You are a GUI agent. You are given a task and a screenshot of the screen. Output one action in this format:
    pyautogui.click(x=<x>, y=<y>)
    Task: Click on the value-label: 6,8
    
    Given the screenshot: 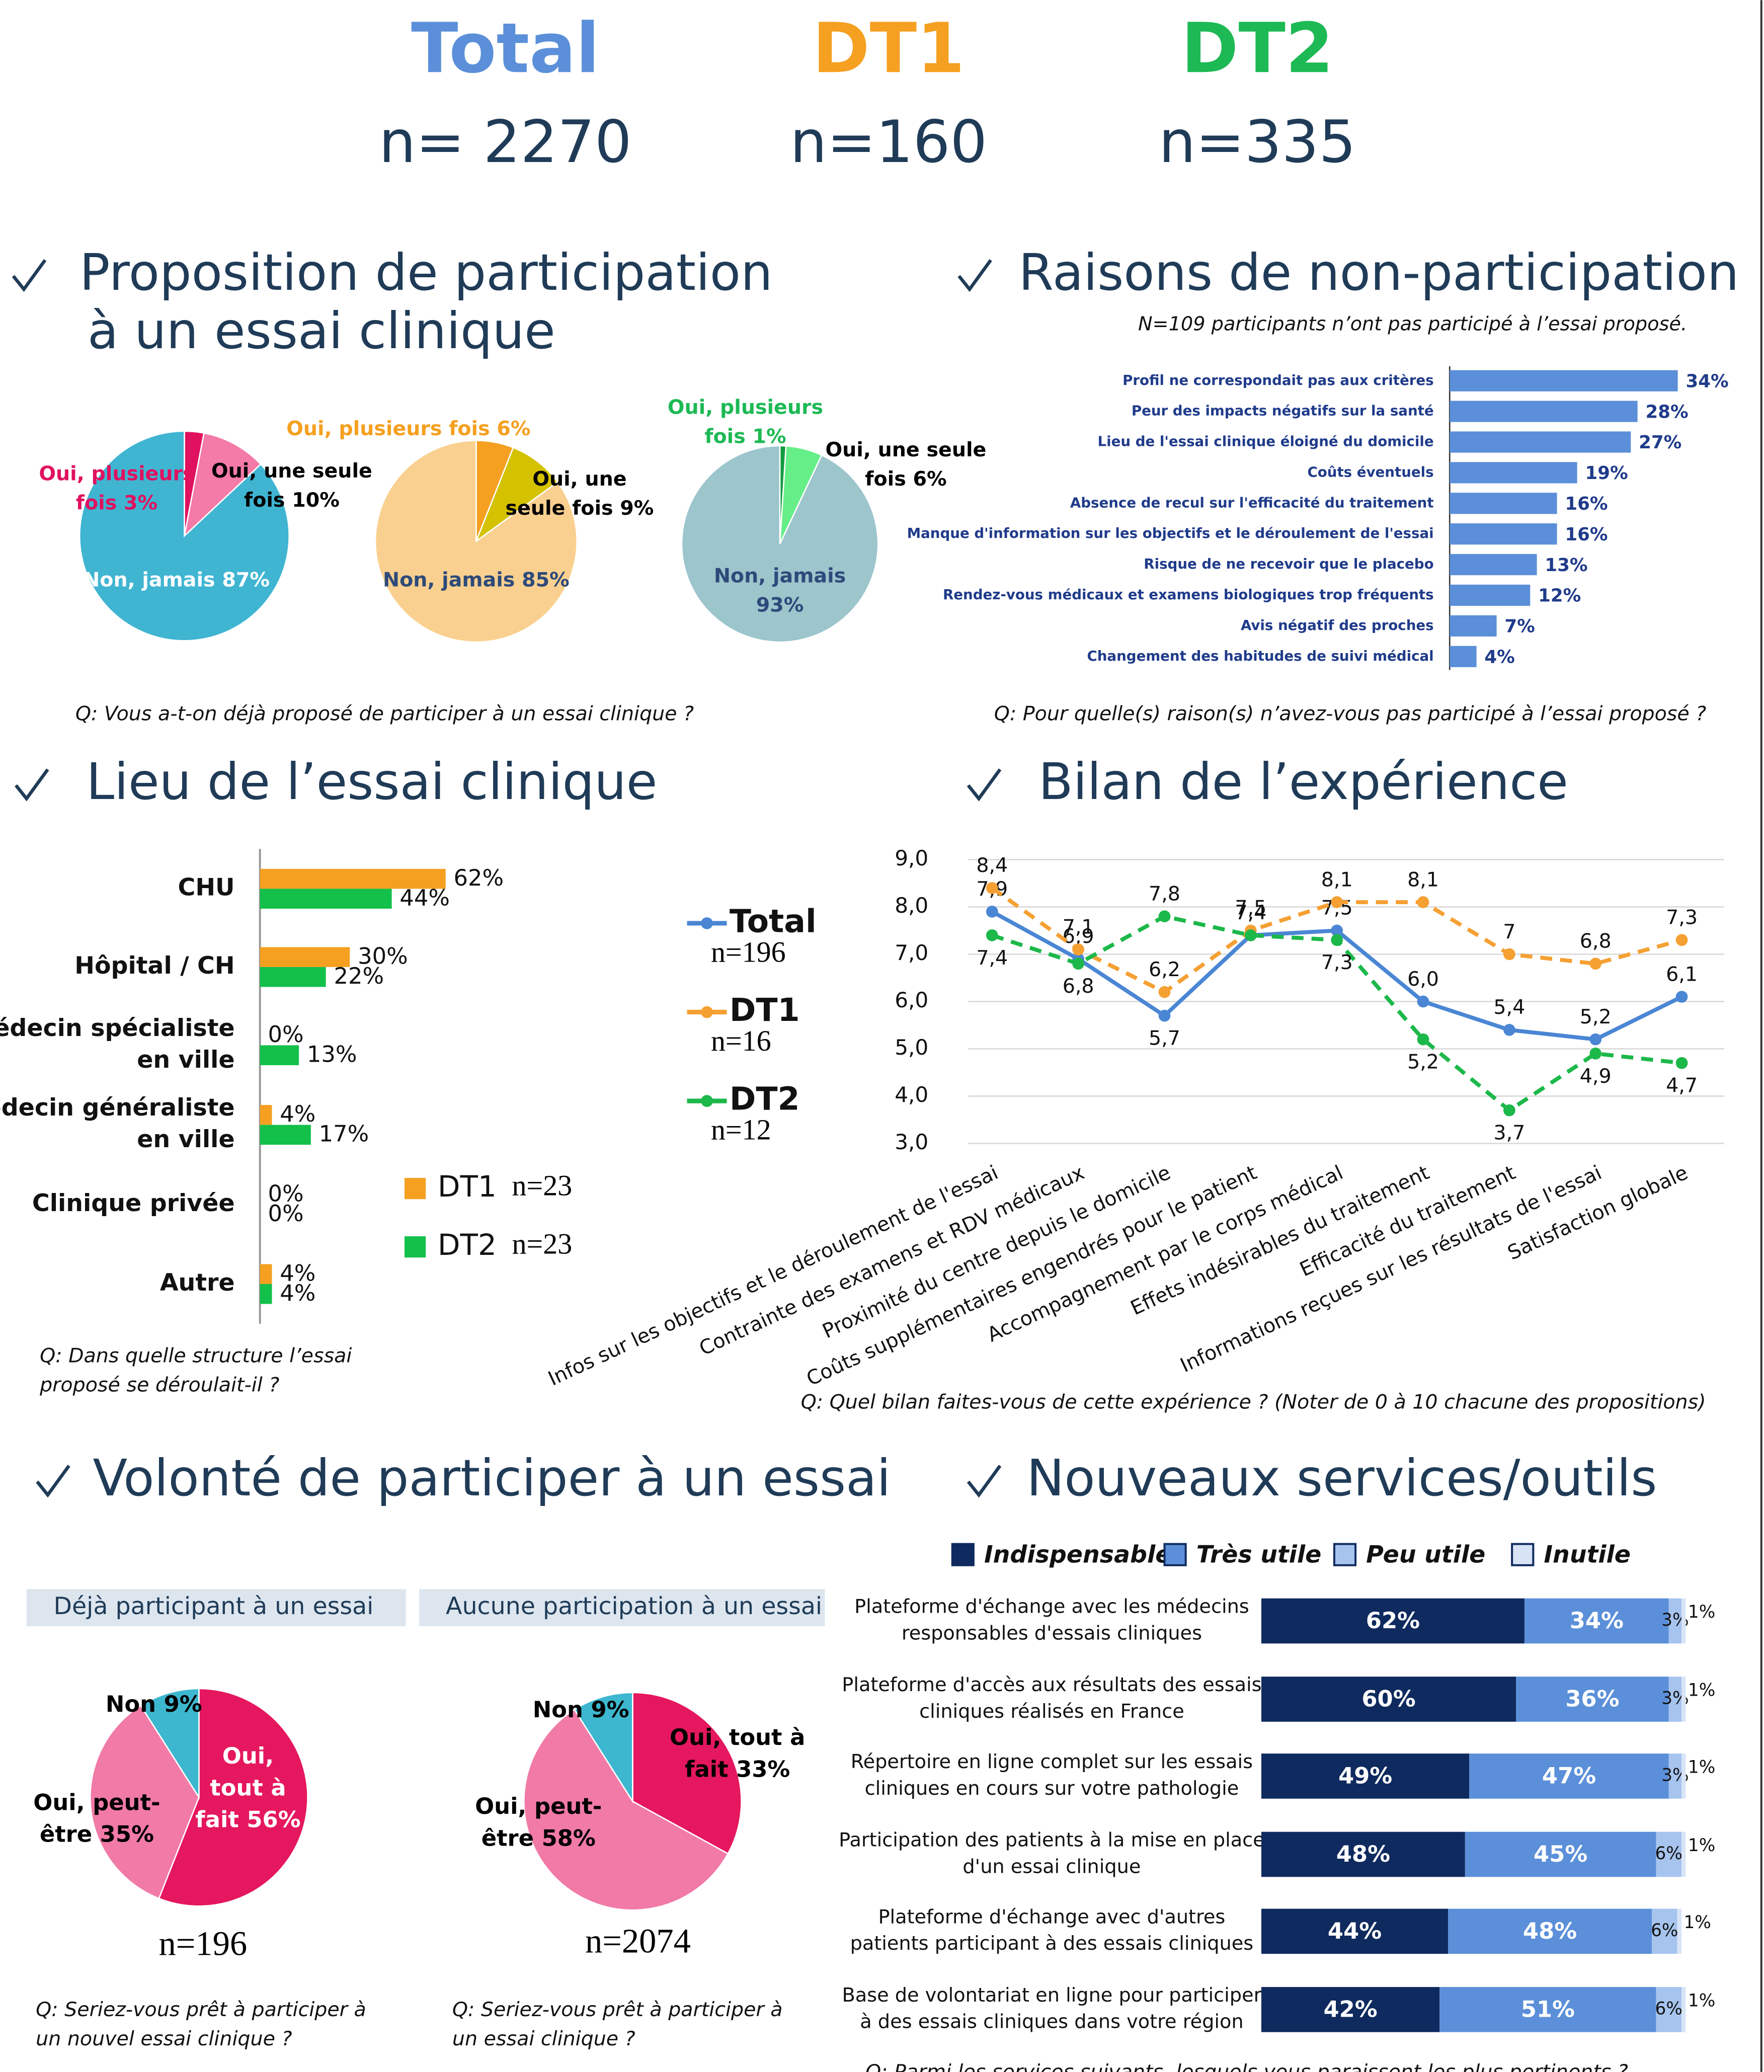 What is the action you would take?
    pyautogui.click(x=1596, y=942)
    